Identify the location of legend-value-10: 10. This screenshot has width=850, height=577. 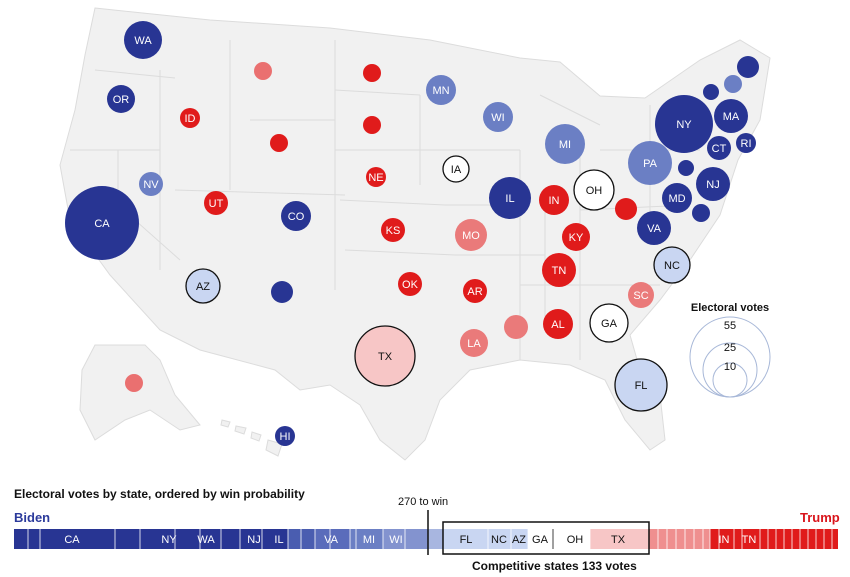
(730, 367).